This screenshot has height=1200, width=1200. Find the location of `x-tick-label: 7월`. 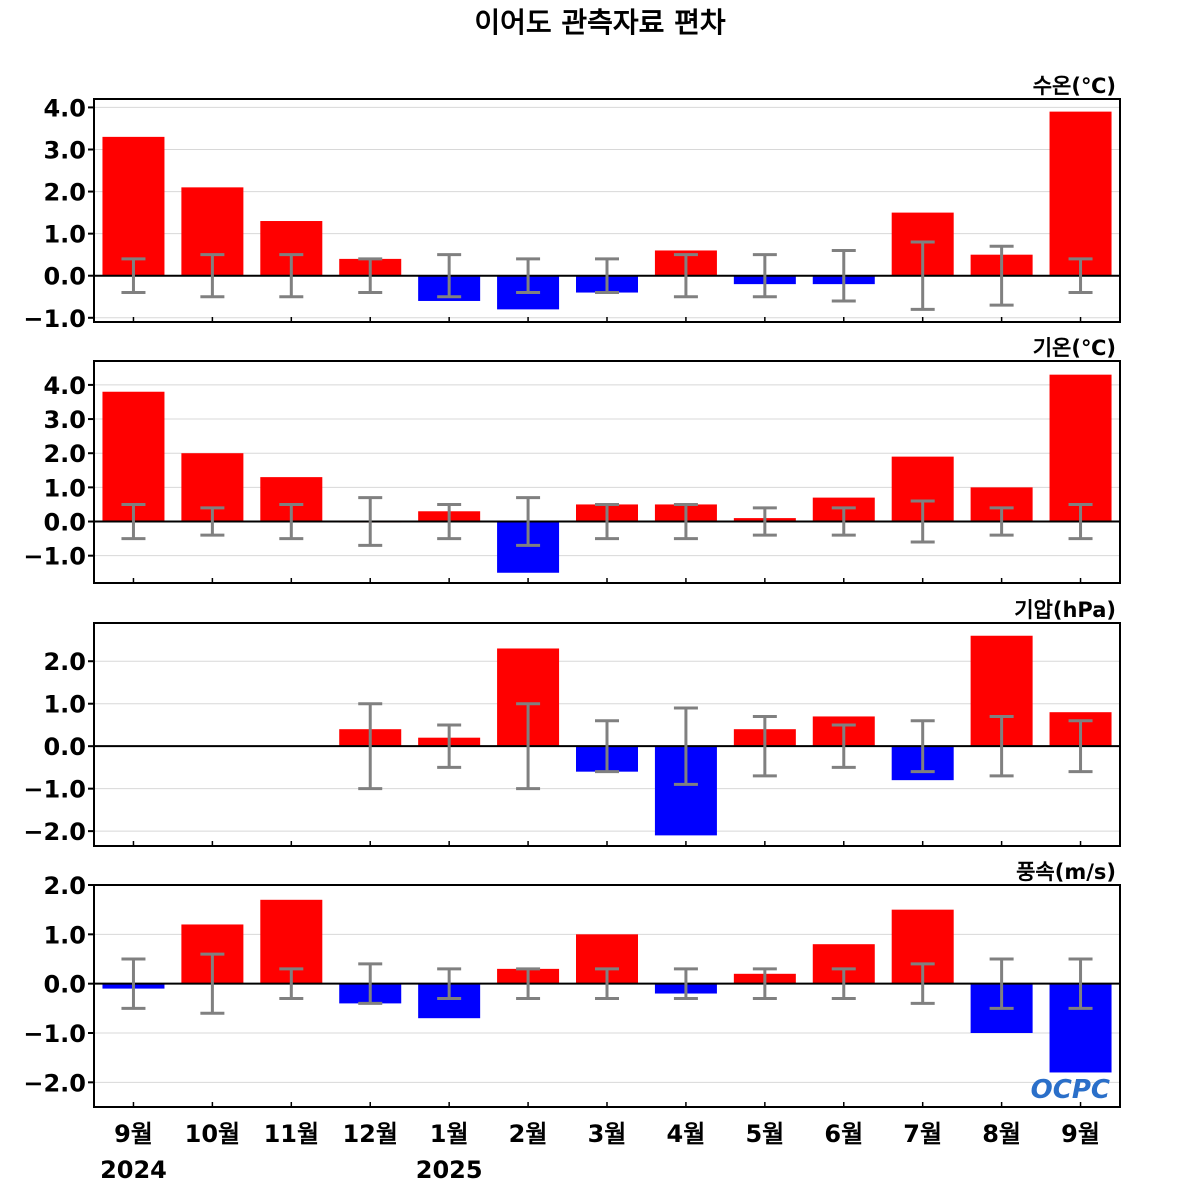

x-tick-label: 7월 is located at coordinates (922, 1134).